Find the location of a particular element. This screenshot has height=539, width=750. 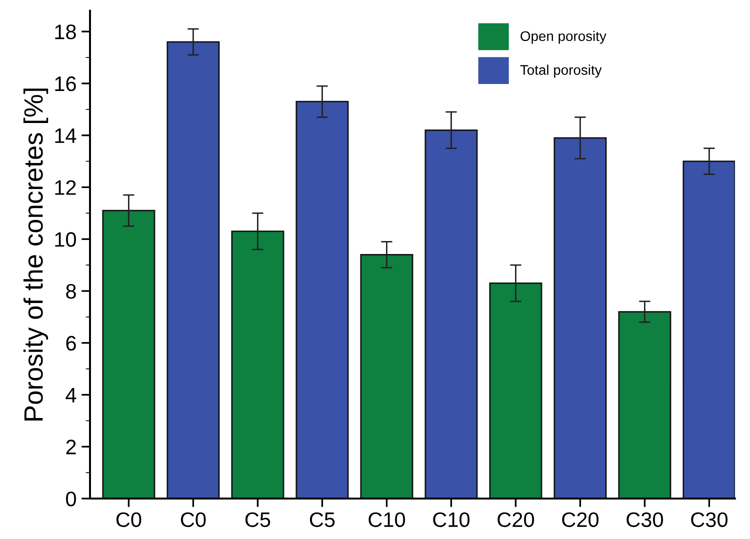

y-tick-label: 8 is located at coordinates (71, 291).